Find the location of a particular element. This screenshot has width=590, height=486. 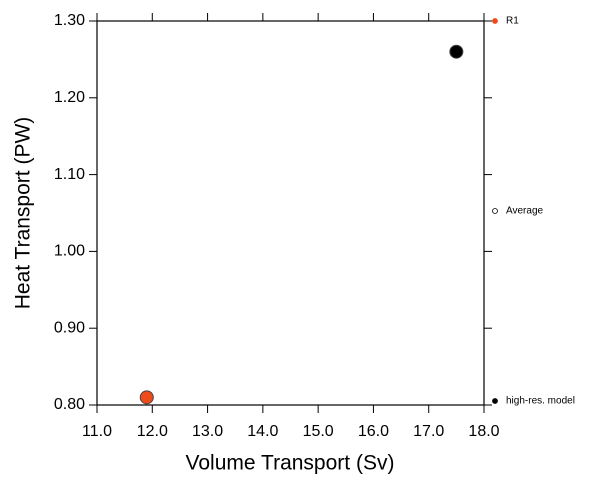

x-tick-label: 16.0 is located at coordinates (373, 431).